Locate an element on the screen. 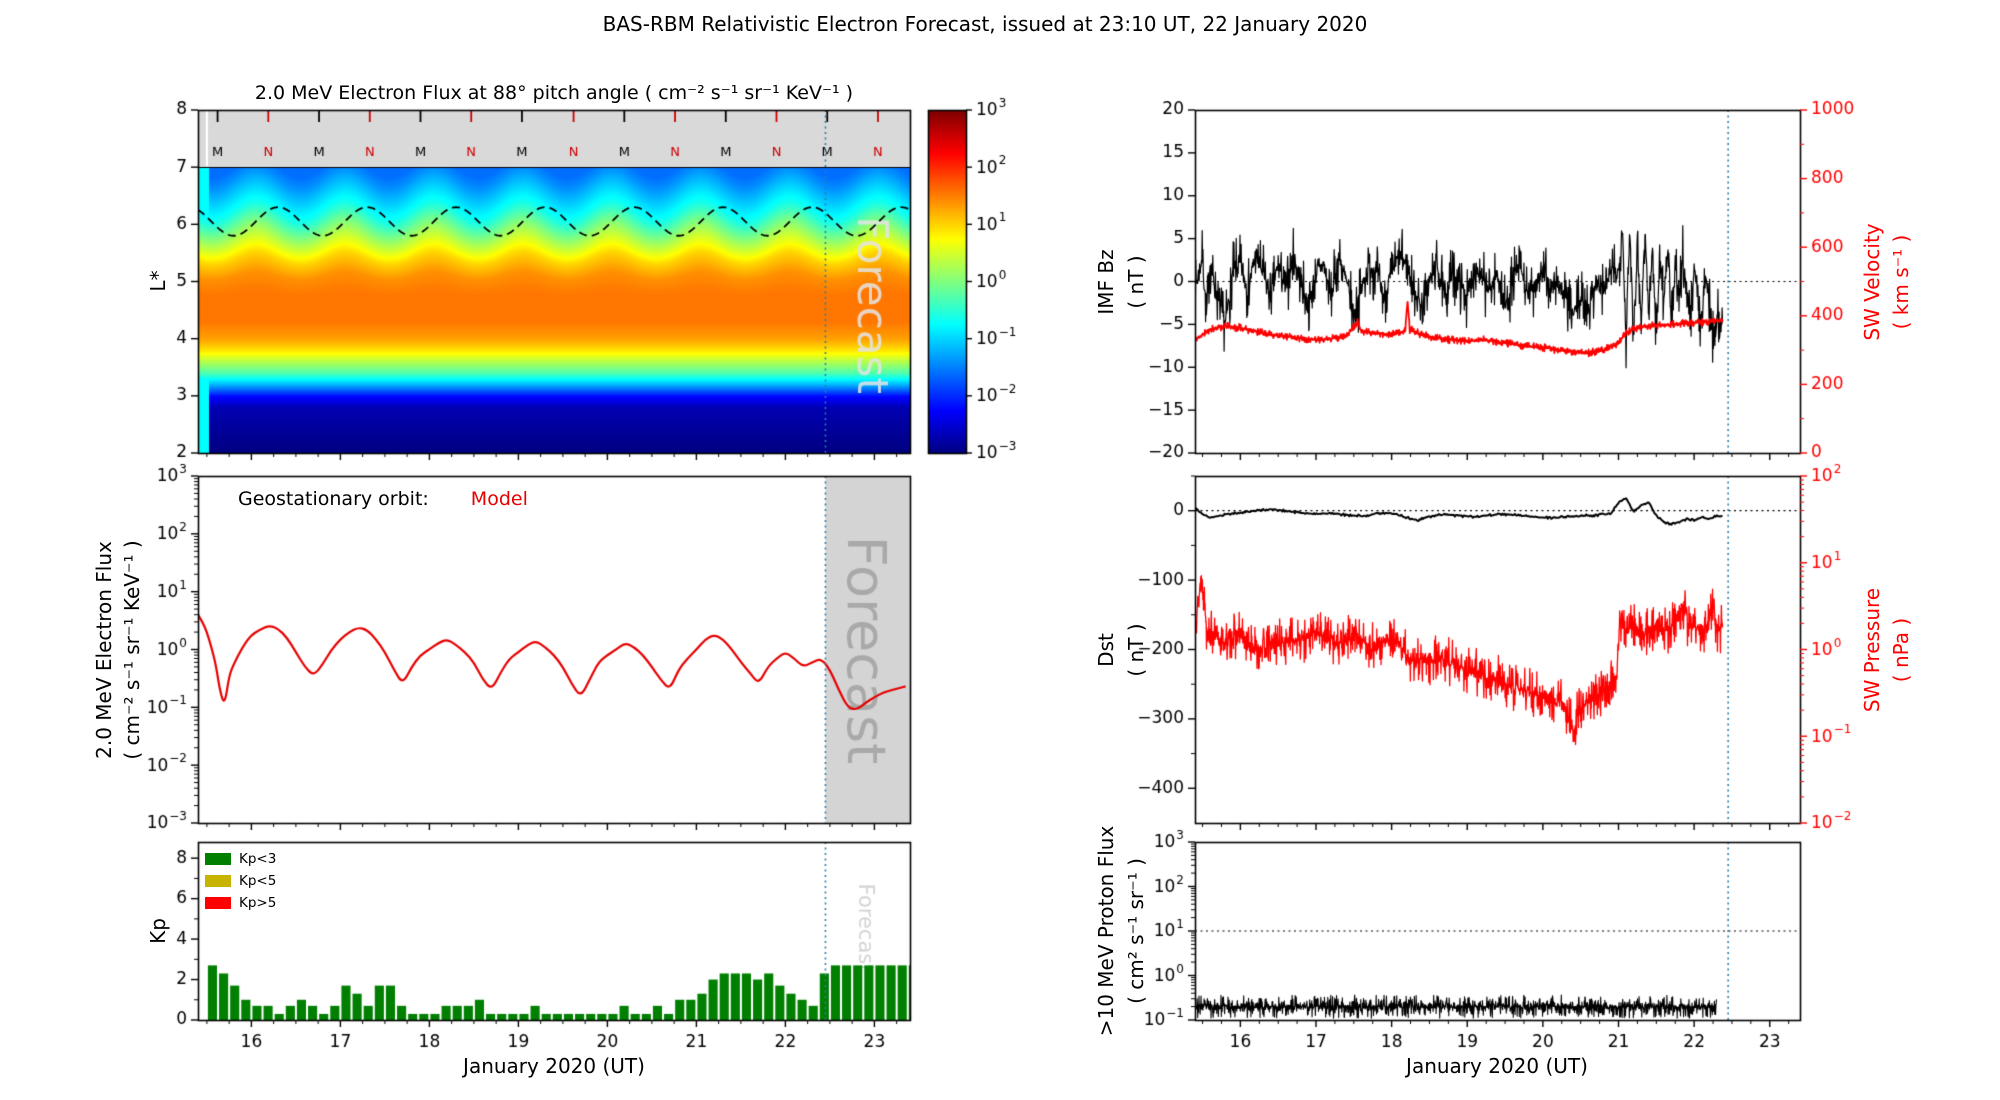 This screenshot has height=1100, width=2000. proton-axis-label-line2: ( cm² s⁻¹ sr⁻¹ ) is located at coordinates (1136, 931).